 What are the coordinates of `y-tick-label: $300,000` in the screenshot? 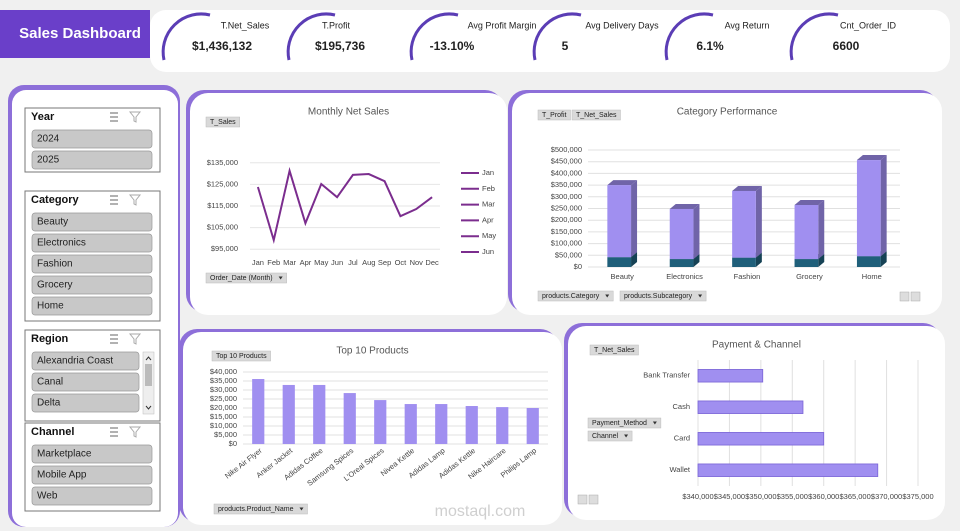 It's located at (566, 196).